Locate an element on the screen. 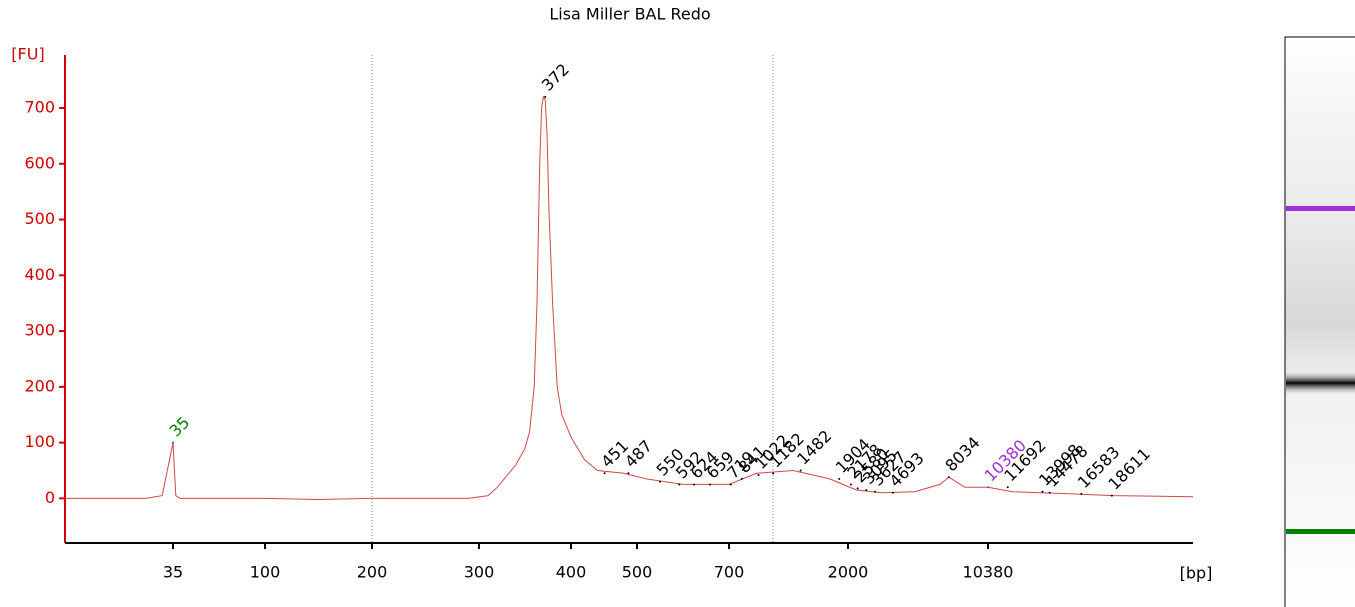  y-tick-label: 600 is located at coordinates (39, 162).